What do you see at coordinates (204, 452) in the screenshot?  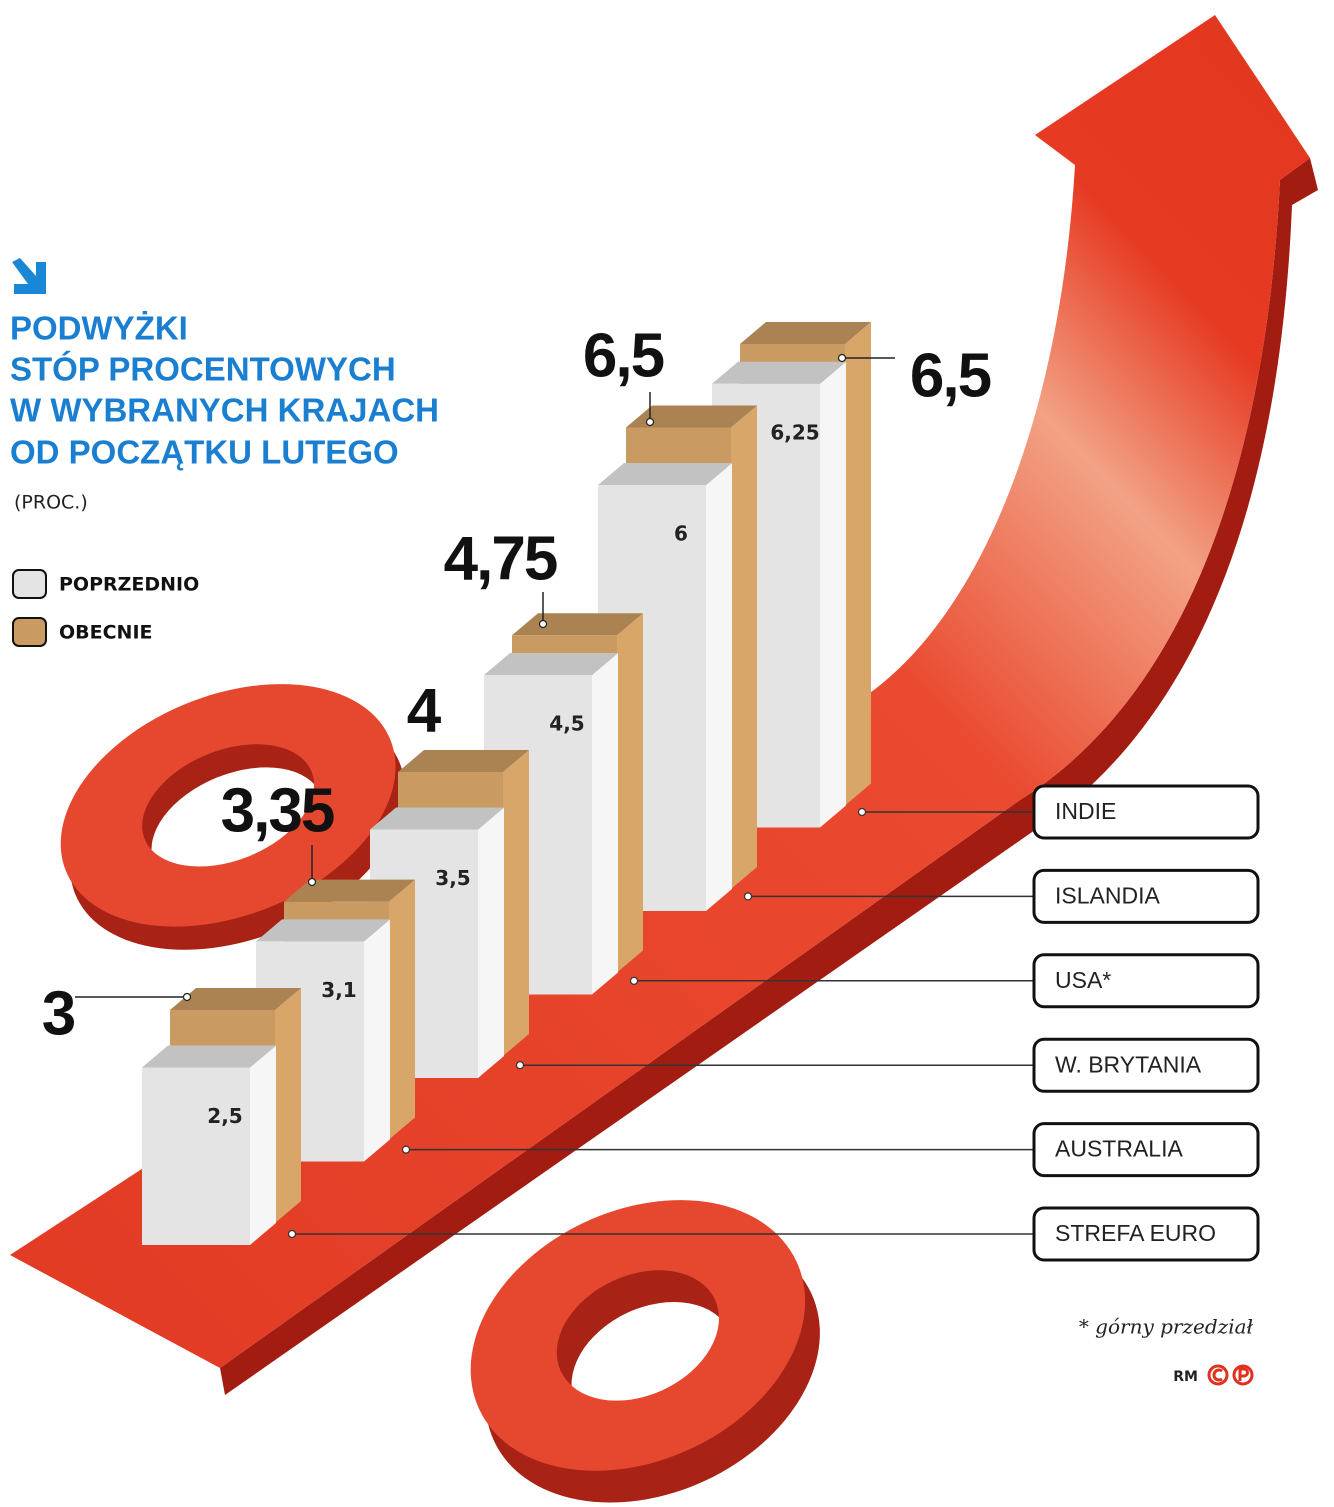 I see `title-line: OD POCZĄTKU LUTEGO` at bounding box center [204, 452].